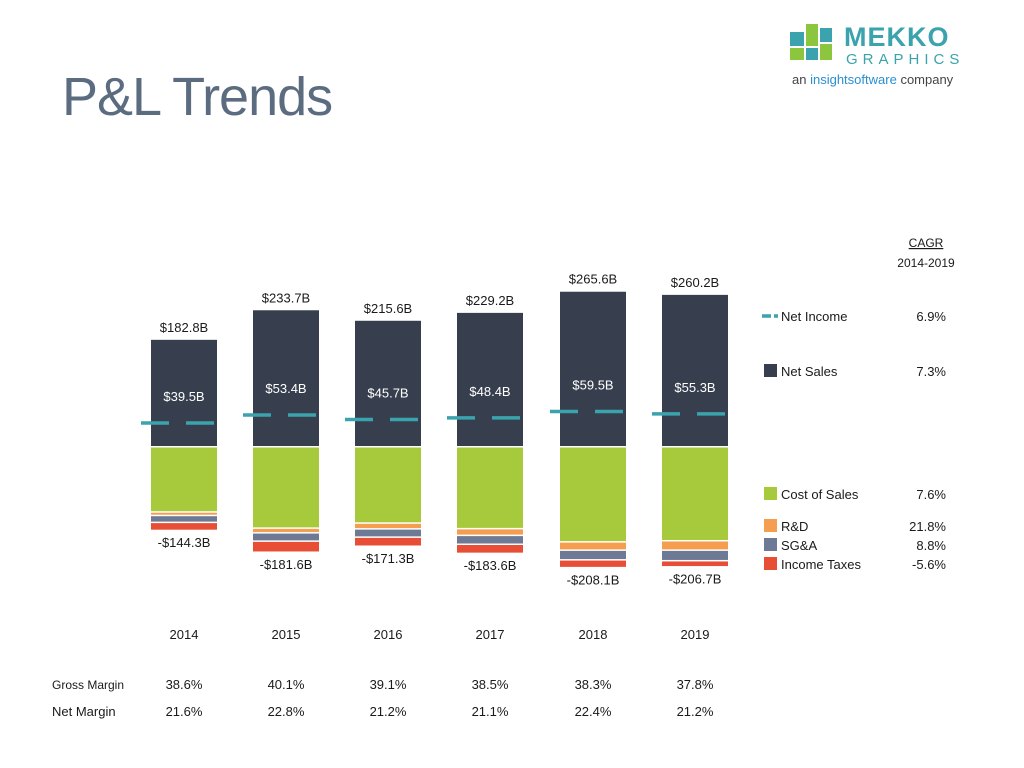 The height and width of the screenshot is (768, 1024). Describe the element at coordinates (439, 417) in the screenshot. I see `net-income-layer` at that location.